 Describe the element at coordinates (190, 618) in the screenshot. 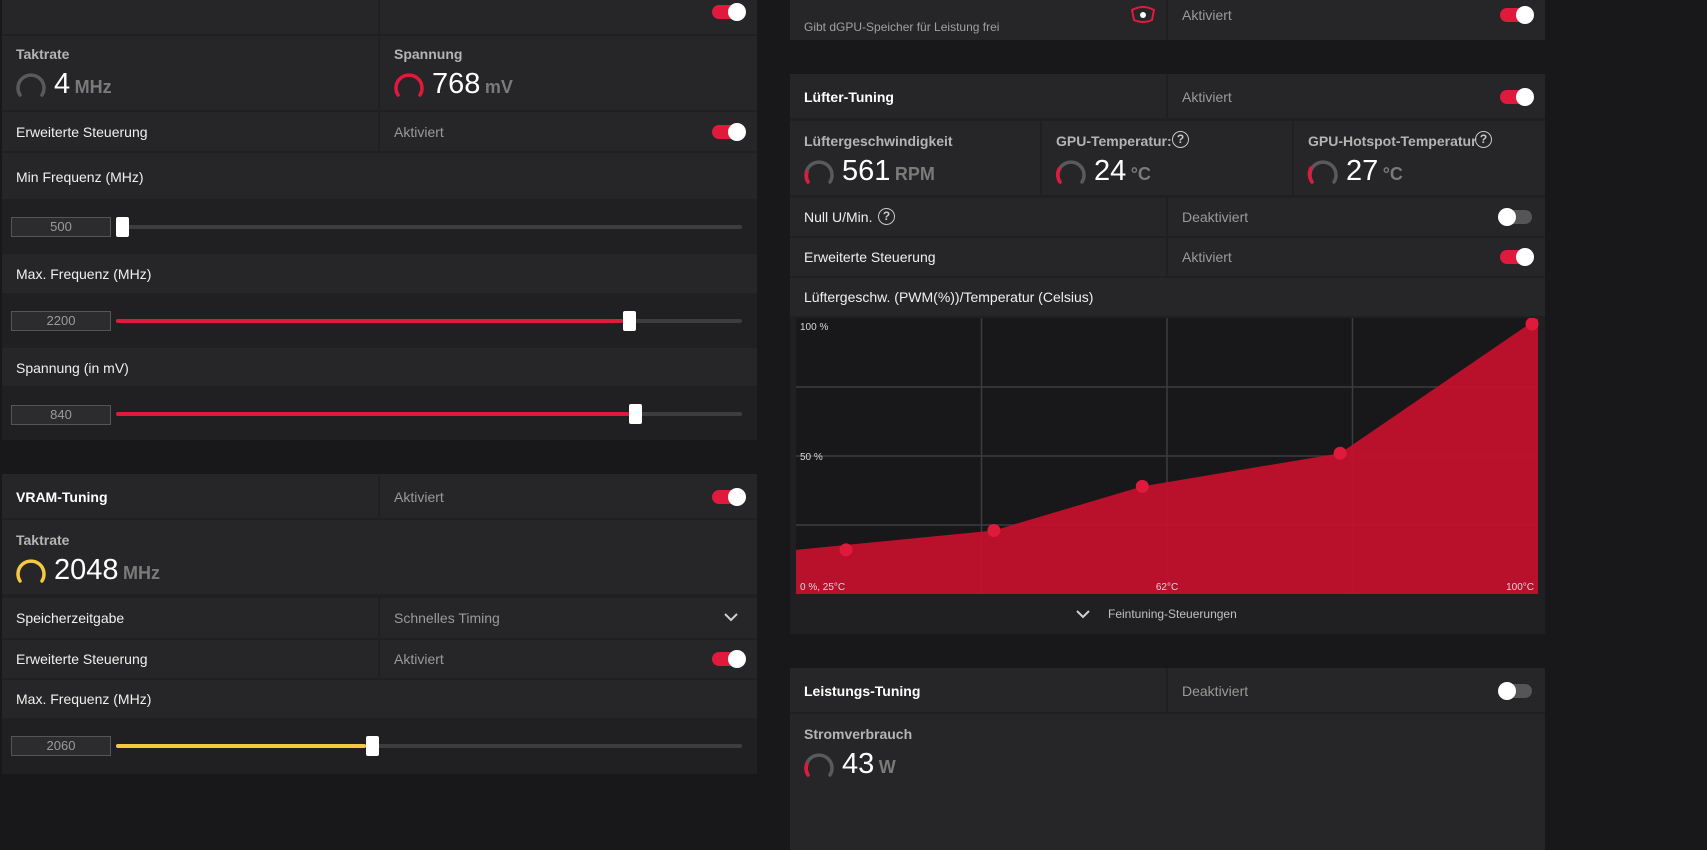

I see `vram-timing-row: Speicherzeitgabe` at that location.